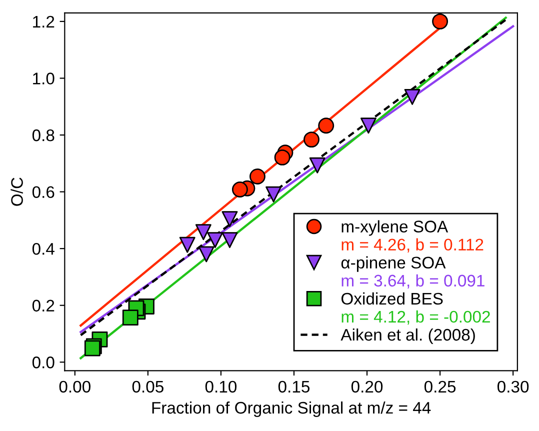 This screenshot has height=431, width=539. What do you see at coordinates (43, 306) in the screenshot?
I see `y-tick-label: 0.2` at bounding box center [43, 306].